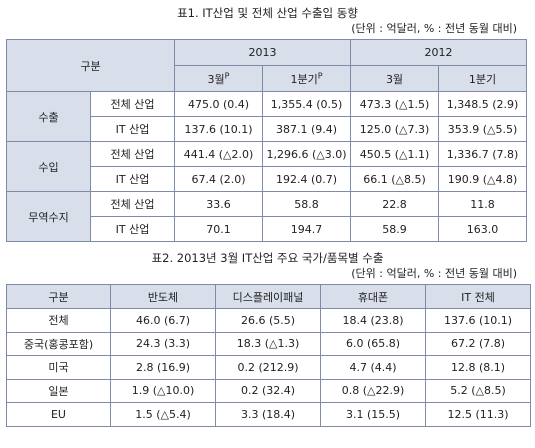 The width and height of the screenshot is (535, 448). I want to click on table-row: 무역수지 전체 산업 33.6 58.8 22.8 11.8, so click(266, 216).